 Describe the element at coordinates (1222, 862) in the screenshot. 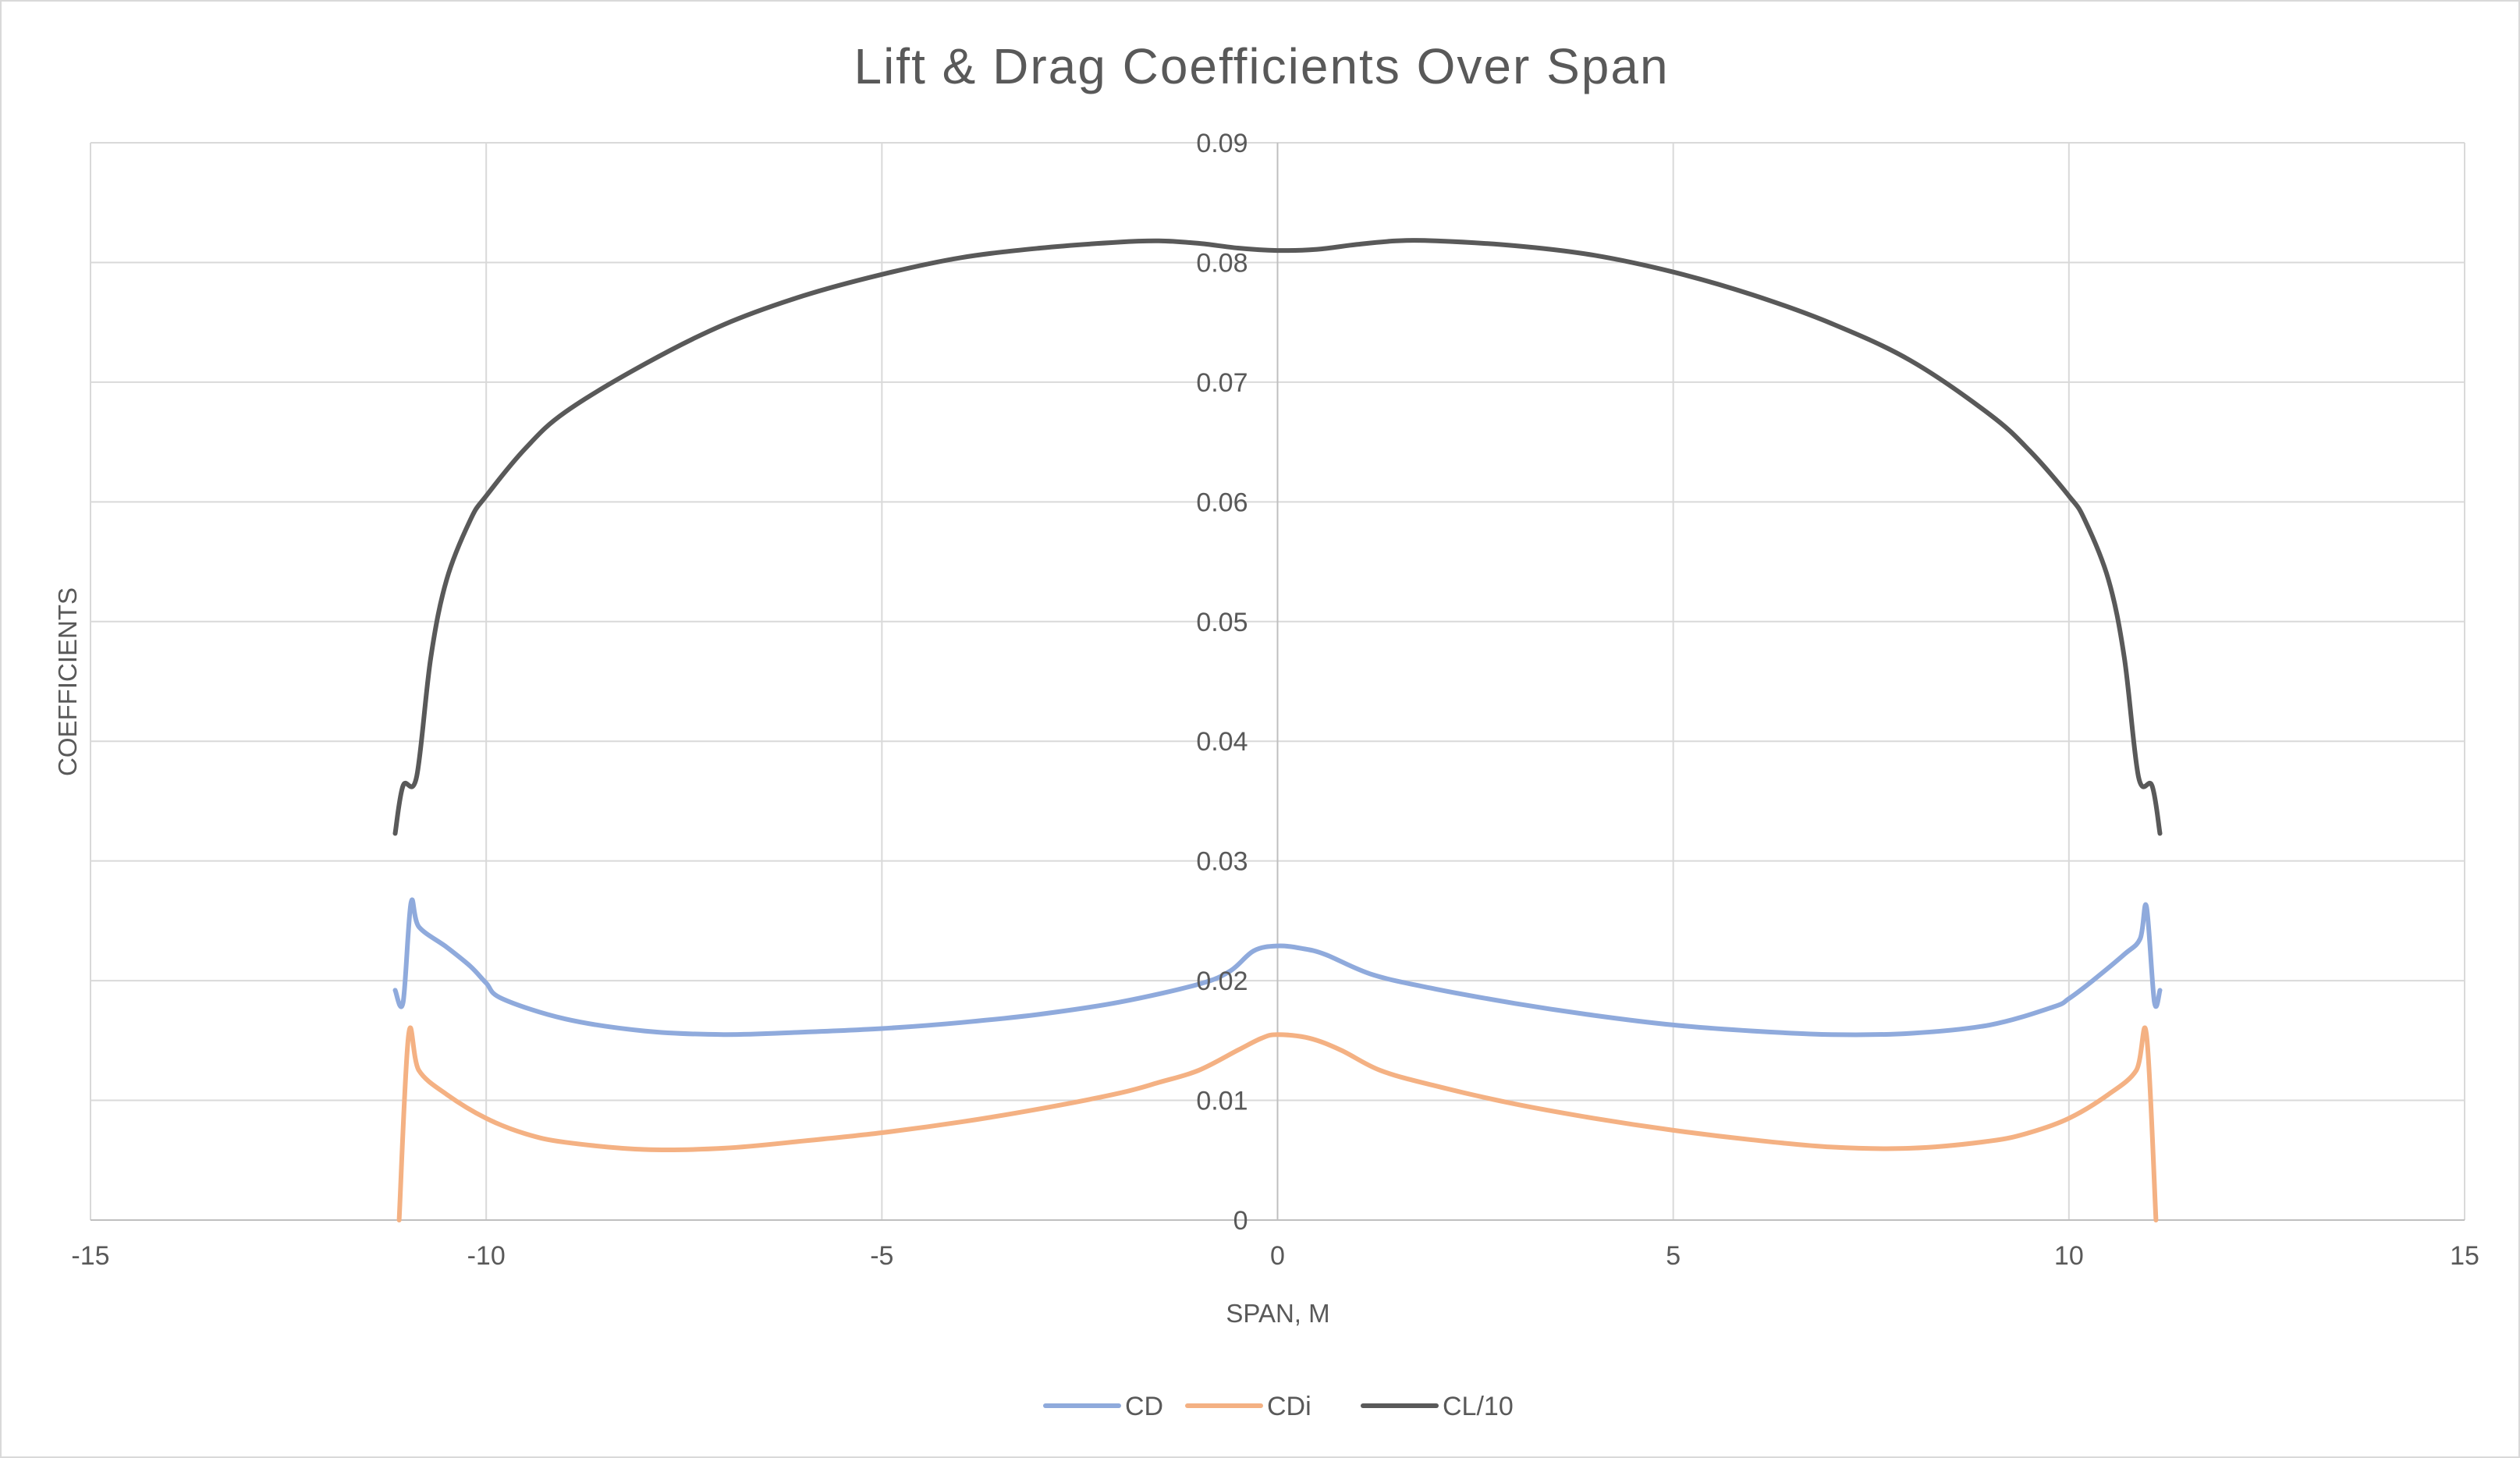

I see `y-tick-label: 0.03` at that location.